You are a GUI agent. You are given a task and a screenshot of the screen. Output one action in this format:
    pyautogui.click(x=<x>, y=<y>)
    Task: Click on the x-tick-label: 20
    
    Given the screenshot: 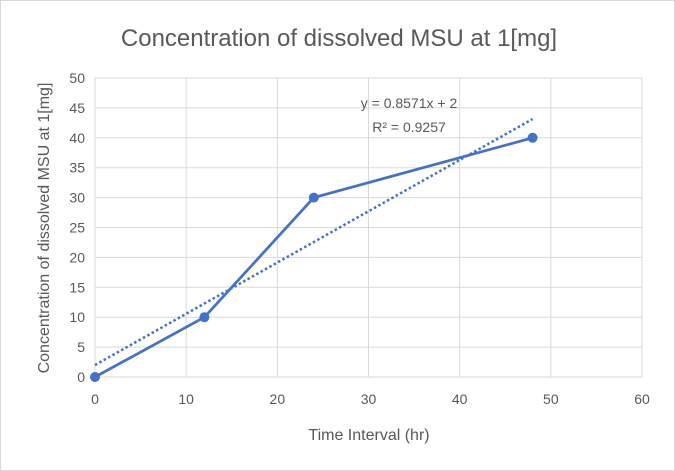 What is the action you would take?
    pyautogui.click(x=278, y=399)
    